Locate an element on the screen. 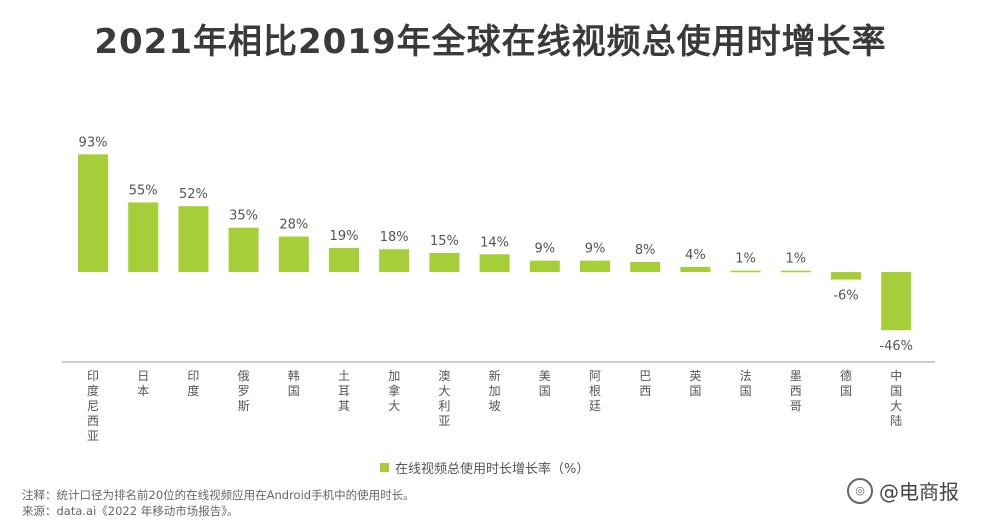  category-label: 德国 is located at coordinates (846, 383).